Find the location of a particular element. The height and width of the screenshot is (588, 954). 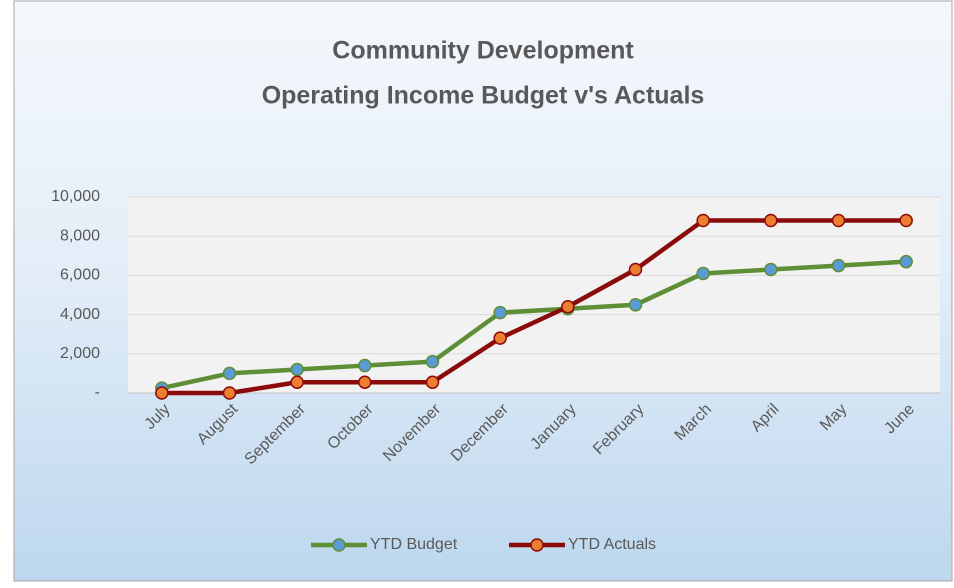

legend-label: YTD Budget is located at coordinates (414, 544).